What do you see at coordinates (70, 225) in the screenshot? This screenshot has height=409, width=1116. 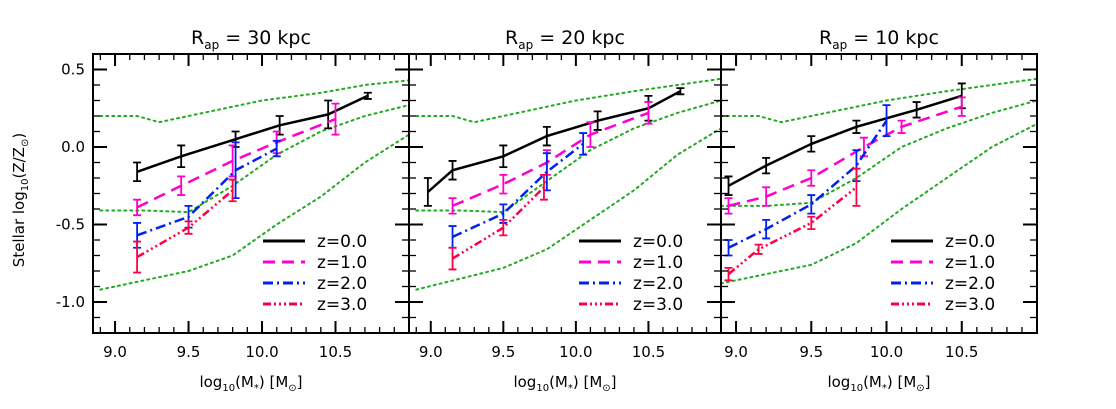 I see `y-tick-label: -0.5` at bounding box center [70, 225].